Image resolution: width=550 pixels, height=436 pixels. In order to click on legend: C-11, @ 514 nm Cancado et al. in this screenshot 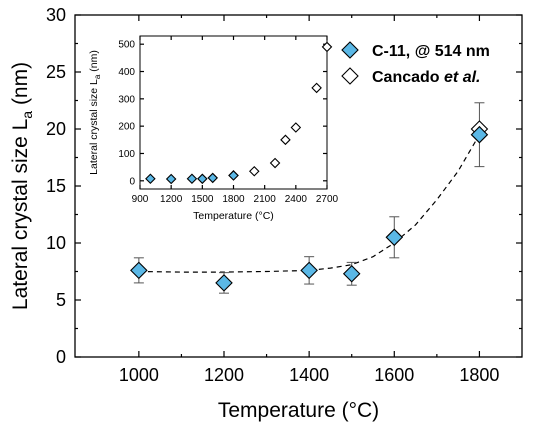, I will do `click(415, 63)`.